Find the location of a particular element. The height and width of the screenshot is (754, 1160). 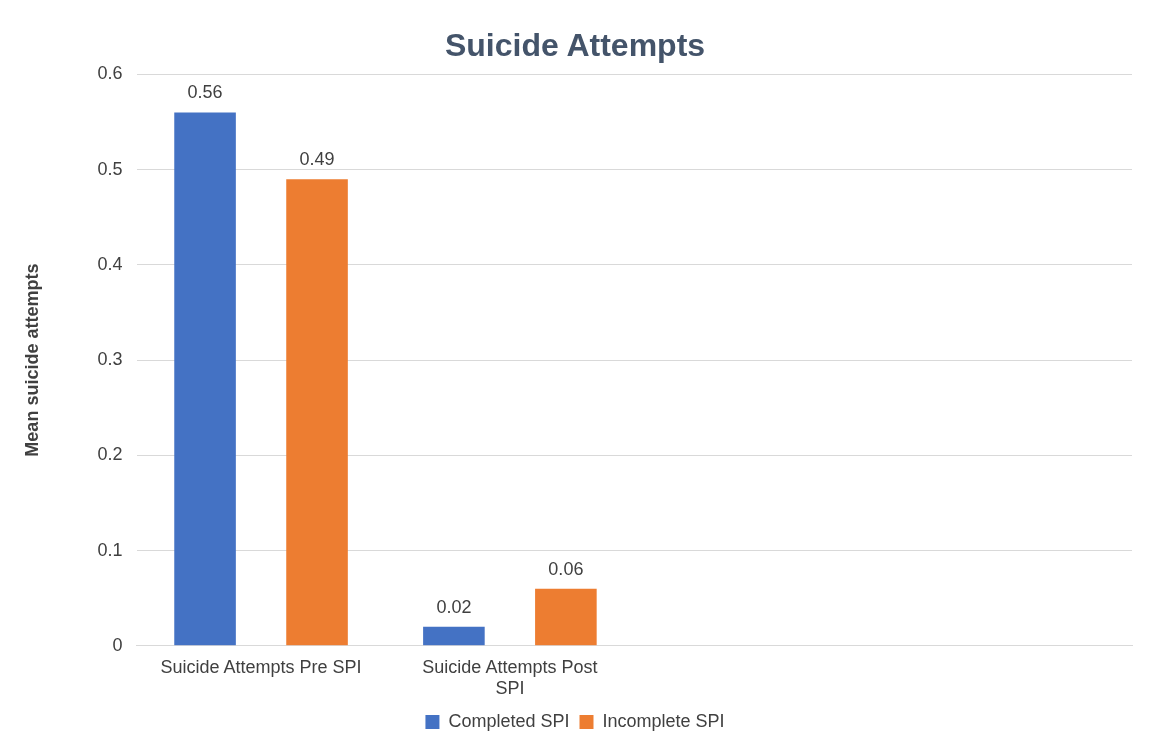

x-tick-label: Suicide Attempts Post SPI is located at coordinates (510, 677).